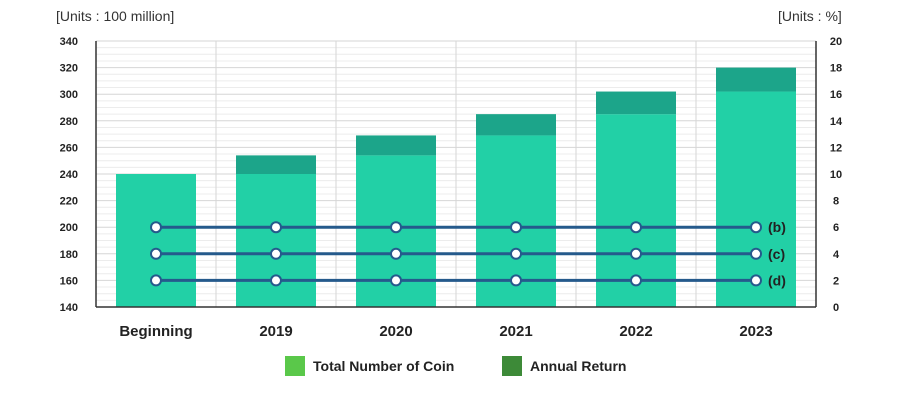  What do you see at coordinates (69, 122) in the screenshot?
I see `left-tick-label: 280` at bounding box center [69, 122].